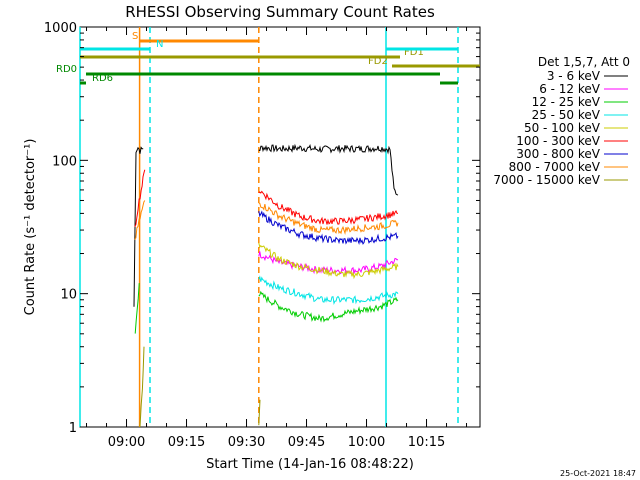 This screenshot has height=480, width=640. I want to click on legend-entry-label: 12 - 25 keV, so click(566, 102).